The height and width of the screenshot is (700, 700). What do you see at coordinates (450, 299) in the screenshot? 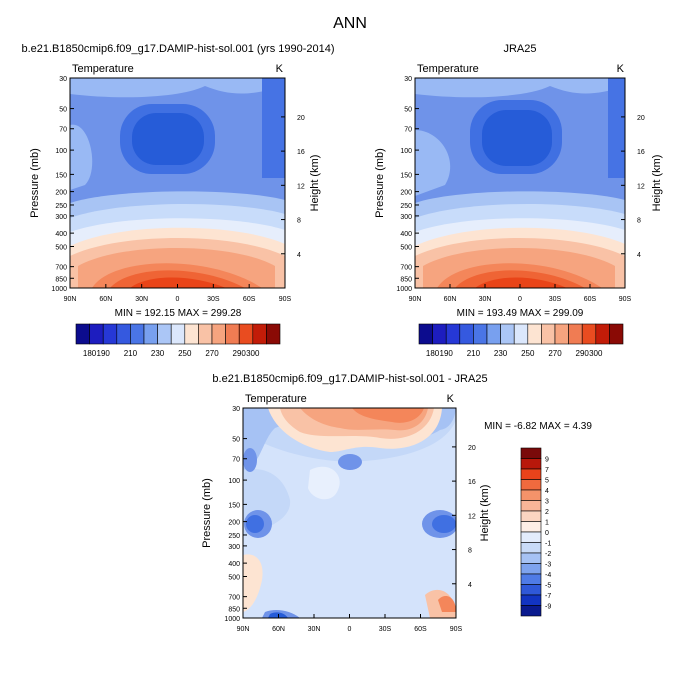
I see `x-tick-label: 60N` at bounding box center [450, 299].